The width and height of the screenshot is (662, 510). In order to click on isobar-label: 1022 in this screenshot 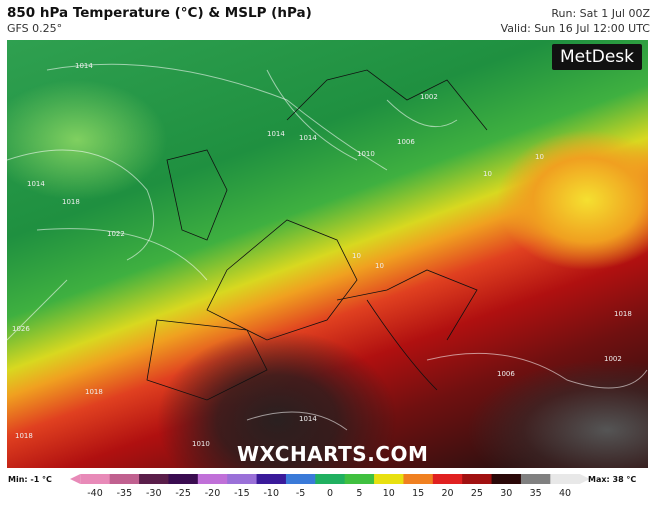, I will do `click(116, 234)`.